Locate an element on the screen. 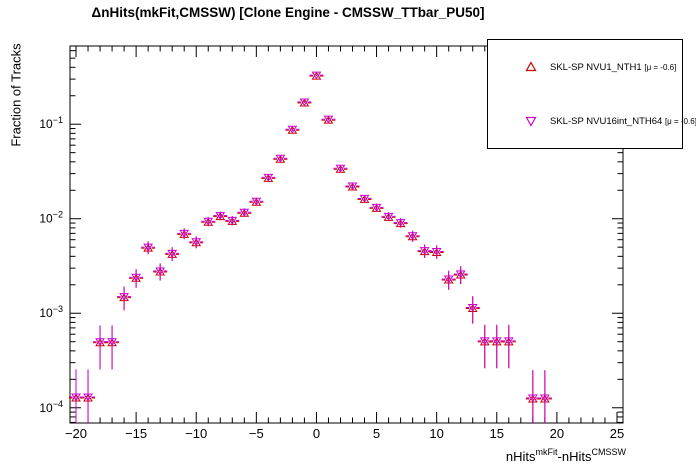  svg-text: nHitsmkFit-nHitsCMSSW is located at coordinates (566, 455).